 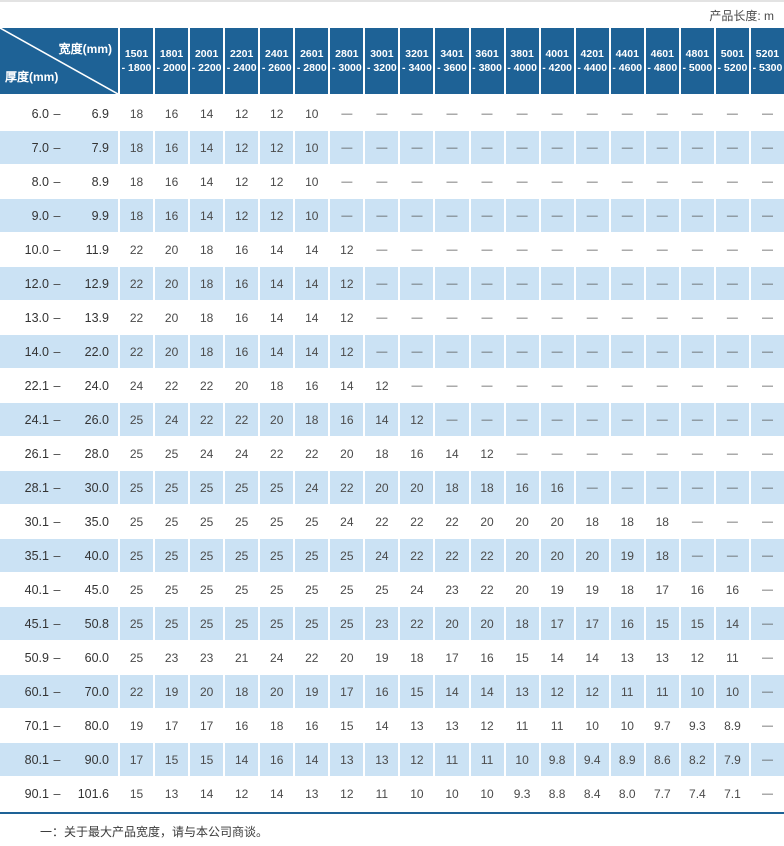 I want to click on width-range-header: 5201- 5300, so click(x=767, y=61).